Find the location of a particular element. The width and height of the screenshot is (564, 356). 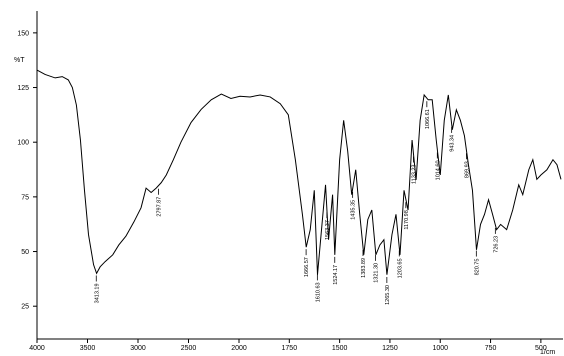

y-axis-label: %T is located at coordinates (19, 60).